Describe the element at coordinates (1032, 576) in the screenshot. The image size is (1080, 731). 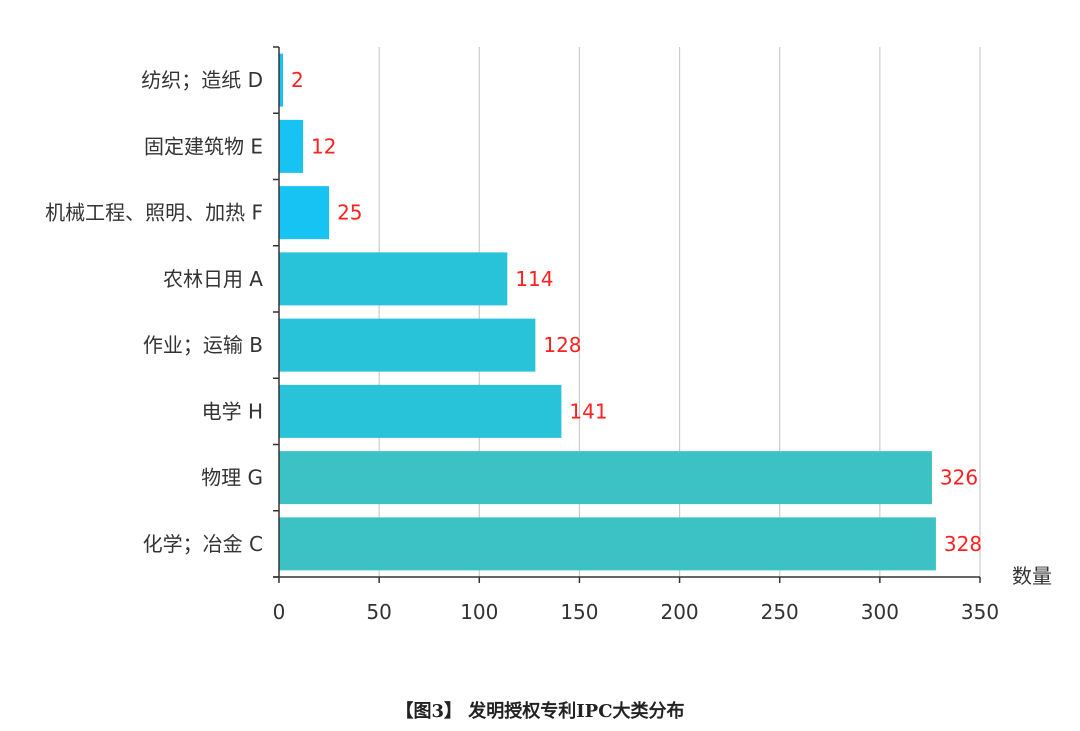
I see `x-axis-title: 数量` at that location.